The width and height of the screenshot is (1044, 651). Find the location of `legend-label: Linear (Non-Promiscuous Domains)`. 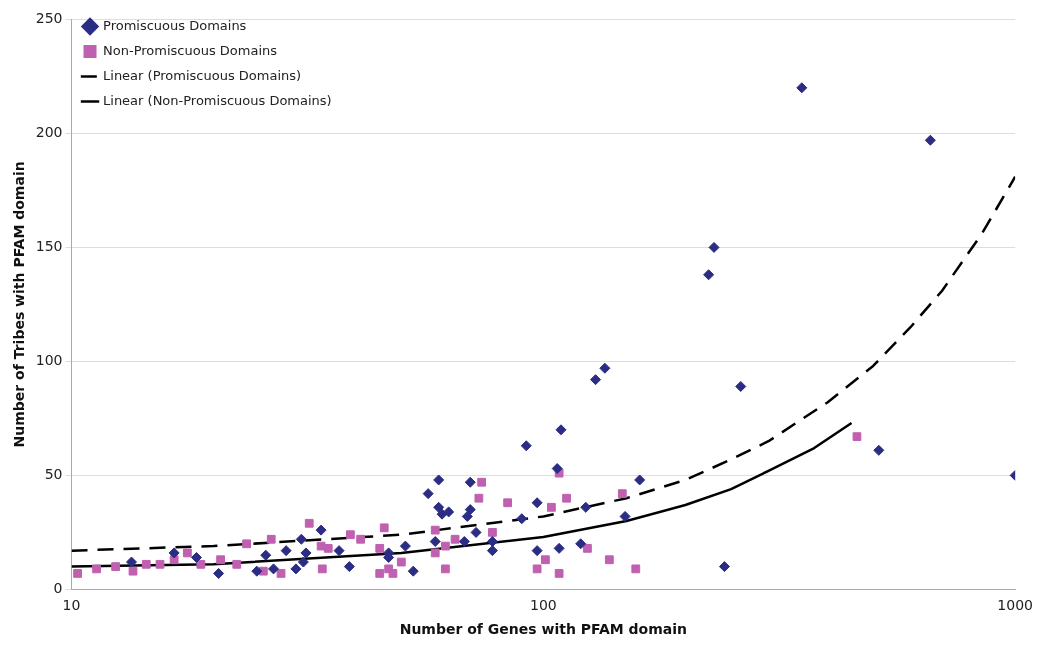

legend-label: Linear (Non-Promiscuous Domains) is located at coordinates (217, 100).